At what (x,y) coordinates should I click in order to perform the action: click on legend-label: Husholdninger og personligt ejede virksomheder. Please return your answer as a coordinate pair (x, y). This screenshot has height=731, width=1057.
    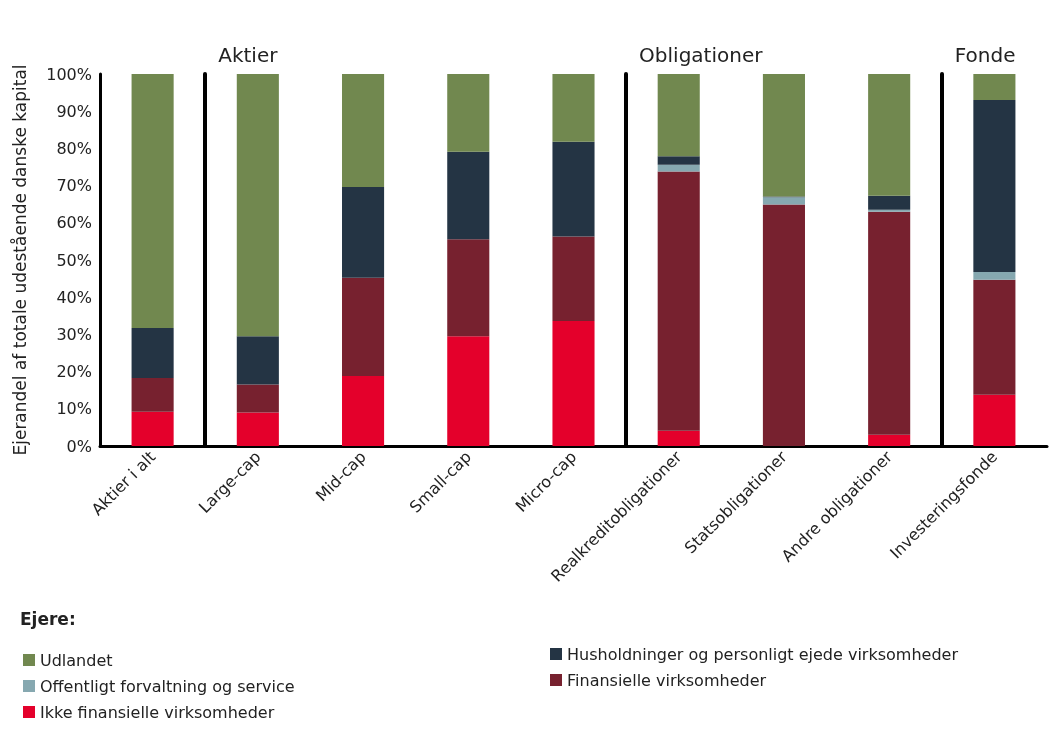
    Looking at the image, I should click on (763, 654).